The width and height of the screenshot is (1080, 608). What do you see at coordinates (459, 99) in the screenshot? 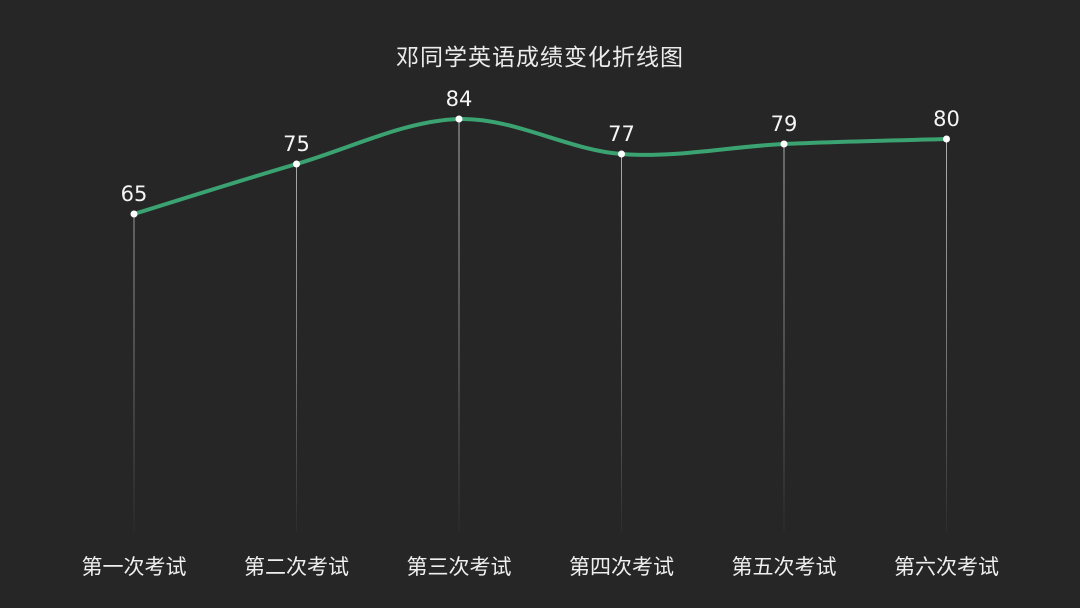
I see `value-label: 84` at bounding box center [459, 99].